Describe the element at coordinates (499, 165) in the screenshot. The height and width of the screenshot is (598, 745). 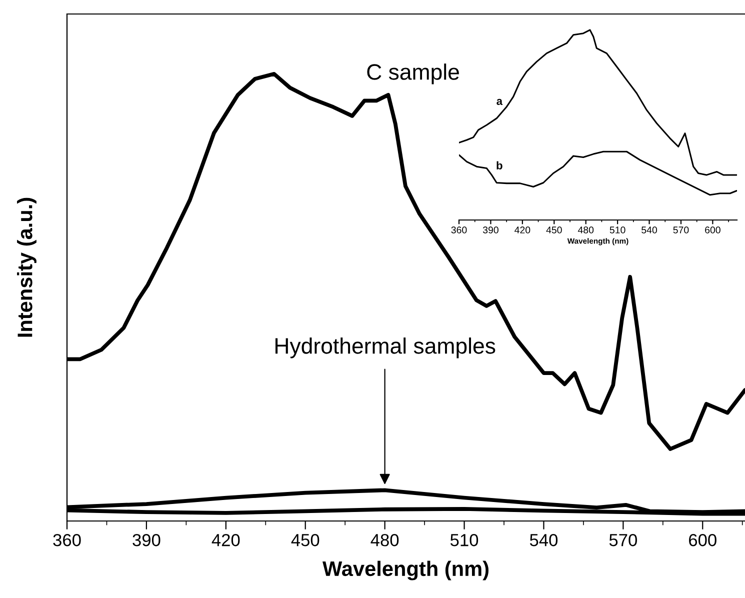
I see `series-label: b` at that location.